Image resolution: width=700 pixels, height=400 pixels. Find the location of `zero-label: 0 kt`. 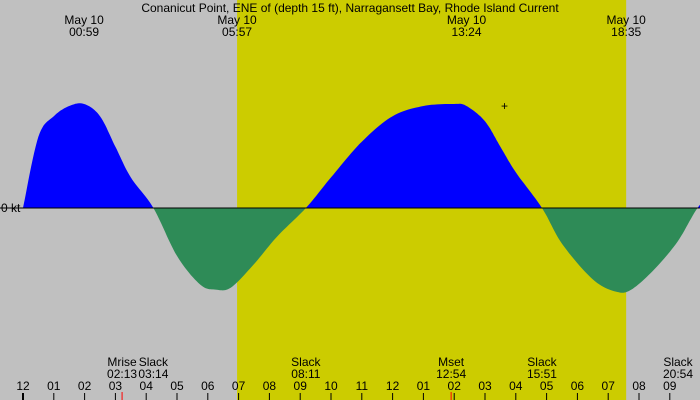

zero-label: 0 kt is located at coordinates (11, 208).